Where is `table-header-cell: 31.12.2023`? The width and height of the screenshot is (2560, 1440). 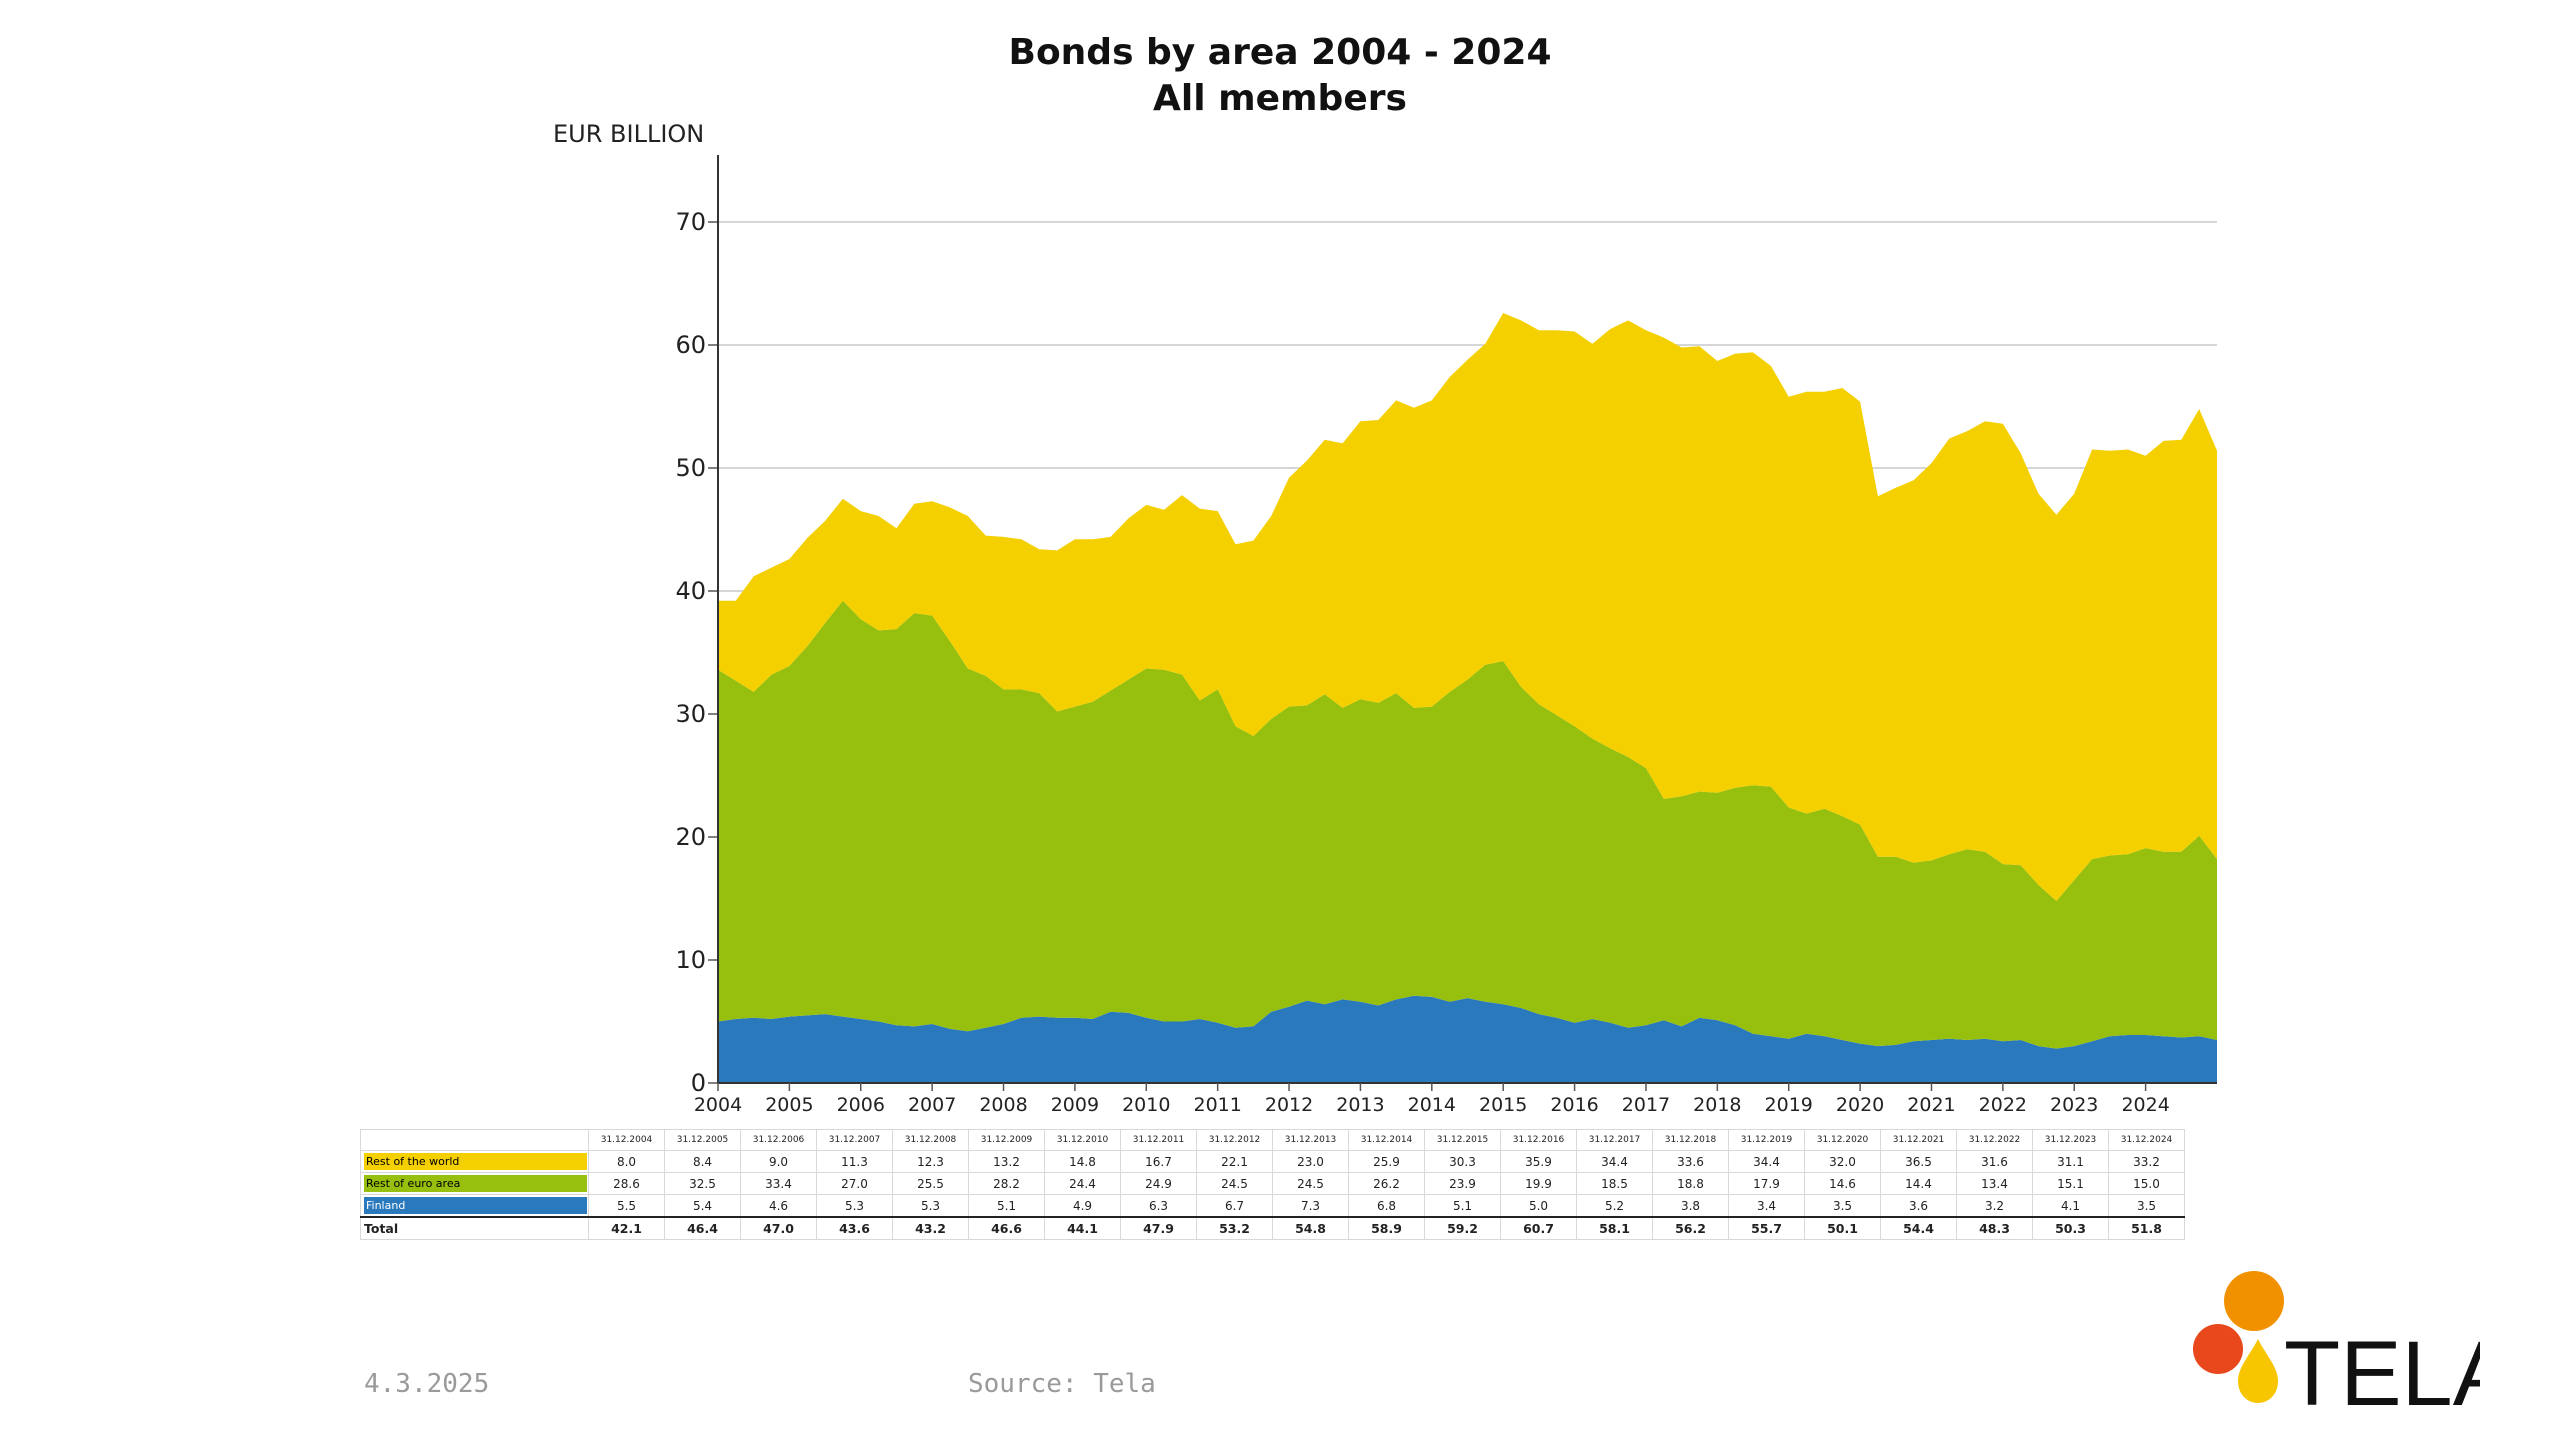
table-header-cell: 31.12.2023 is located at coordinates (2070, 1140).